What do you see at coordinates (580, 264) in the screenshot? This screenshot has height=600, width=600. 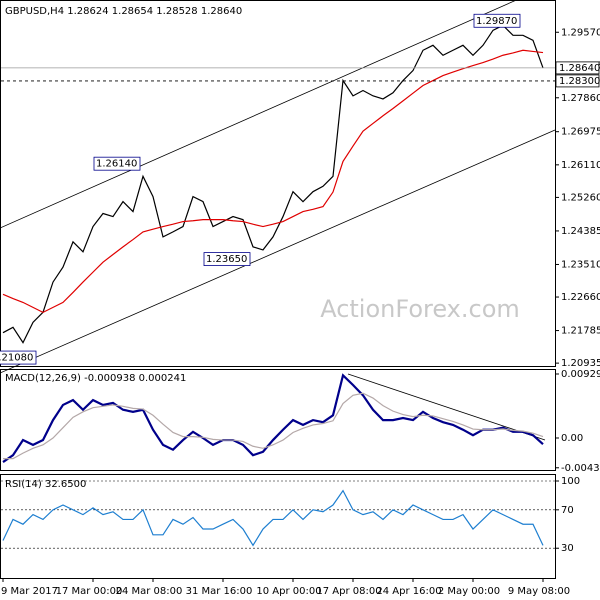 I see `y-tick-label: 1.23510` at bounding box center [580, 264].